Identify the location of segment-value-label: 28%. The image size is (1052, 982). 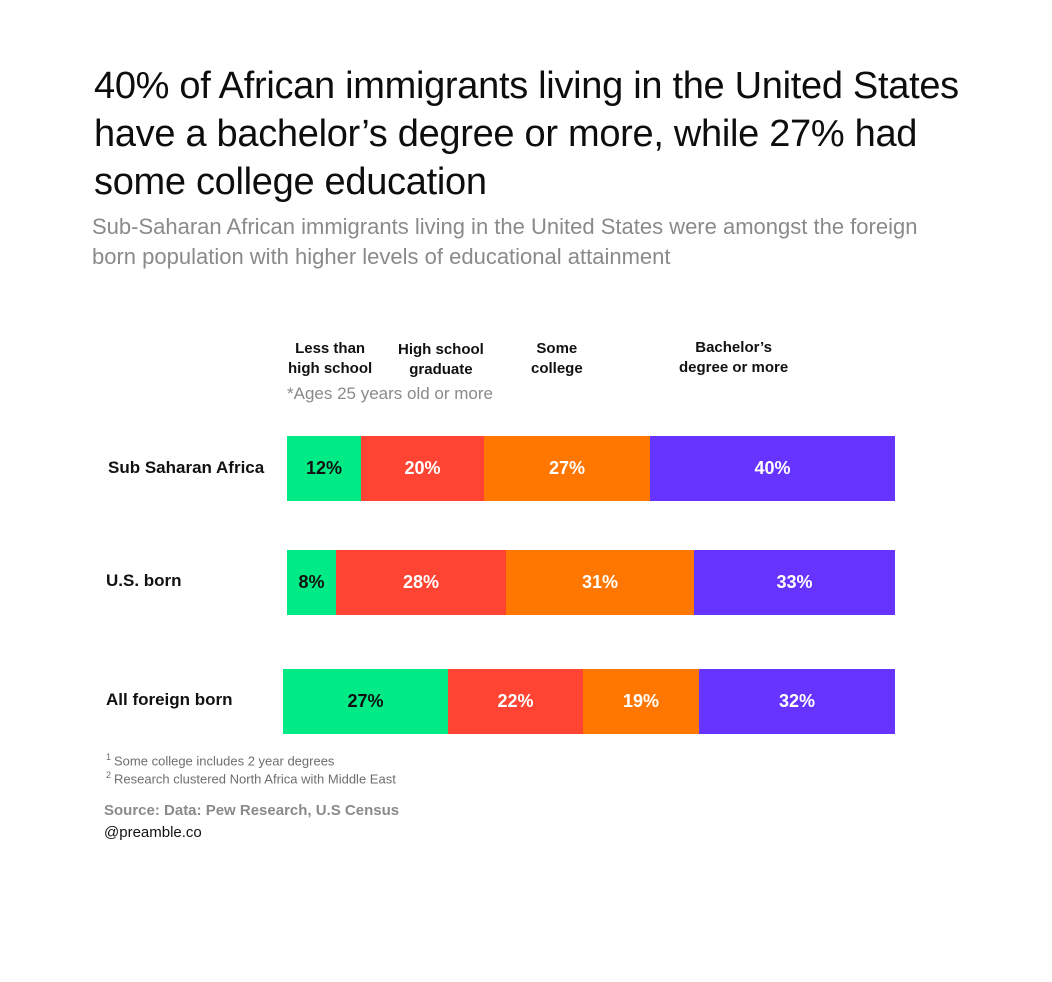
(421, 582).